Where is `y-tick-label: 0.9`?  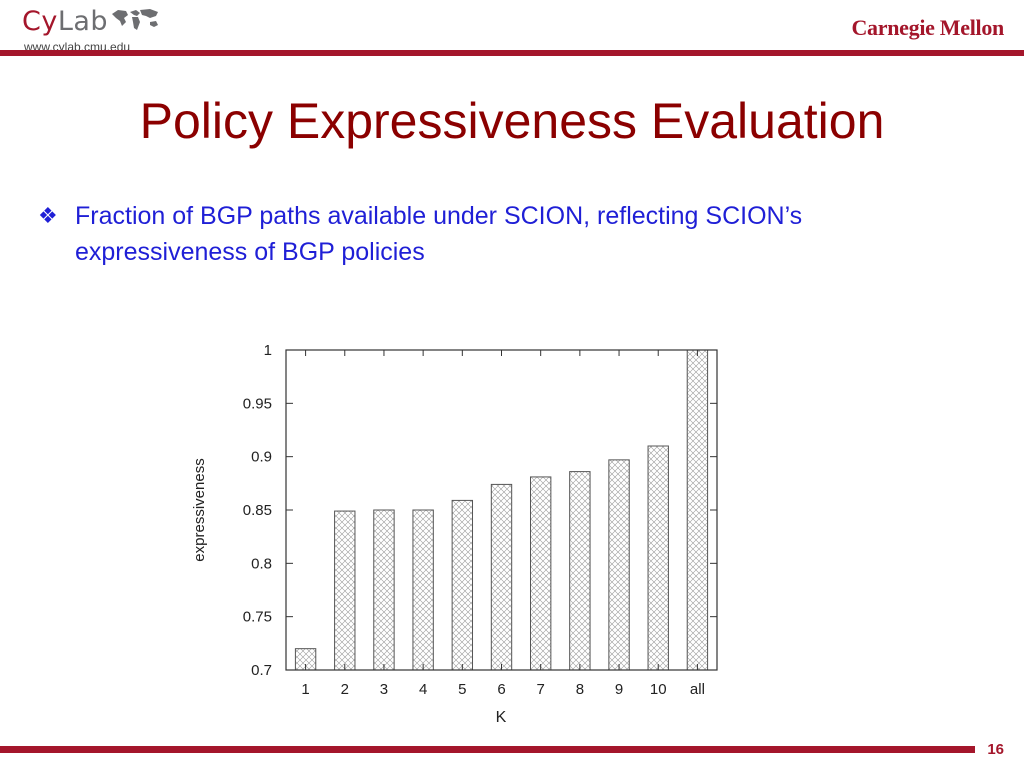
y-tick-label: 0.9 is located at coordinates (261, 457).